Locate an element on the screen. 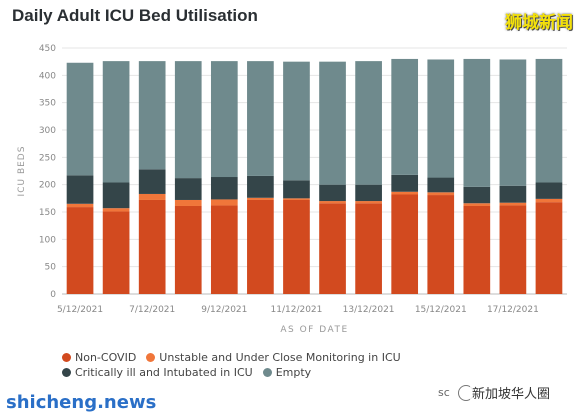  legend-label: Critically ill and Intubated in ICU is located at coordinates (164, 372).